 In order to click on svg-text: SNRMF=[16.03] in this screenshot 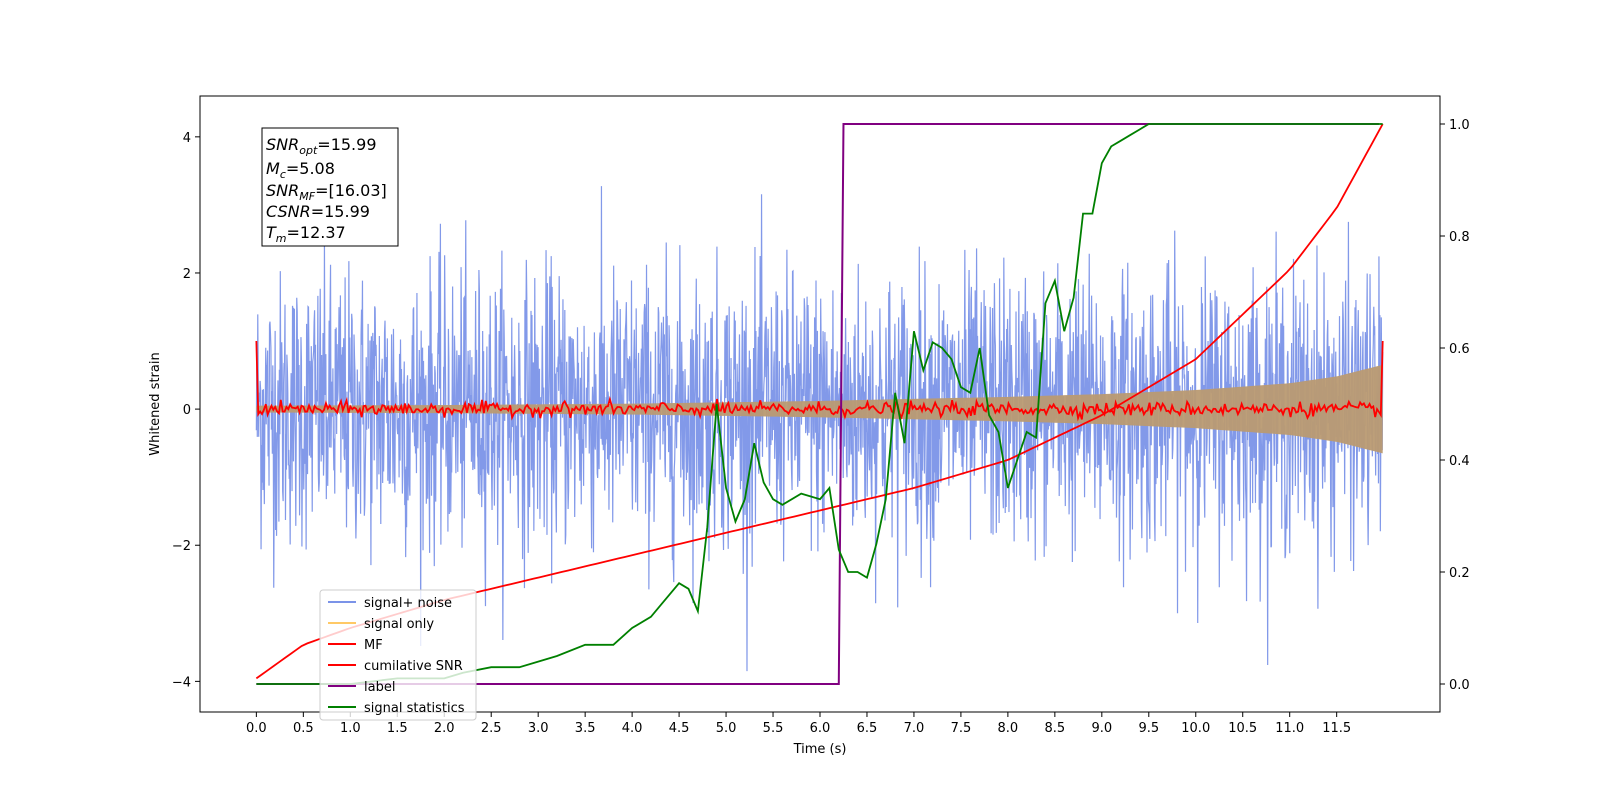, I will do `click(326, 192)`.